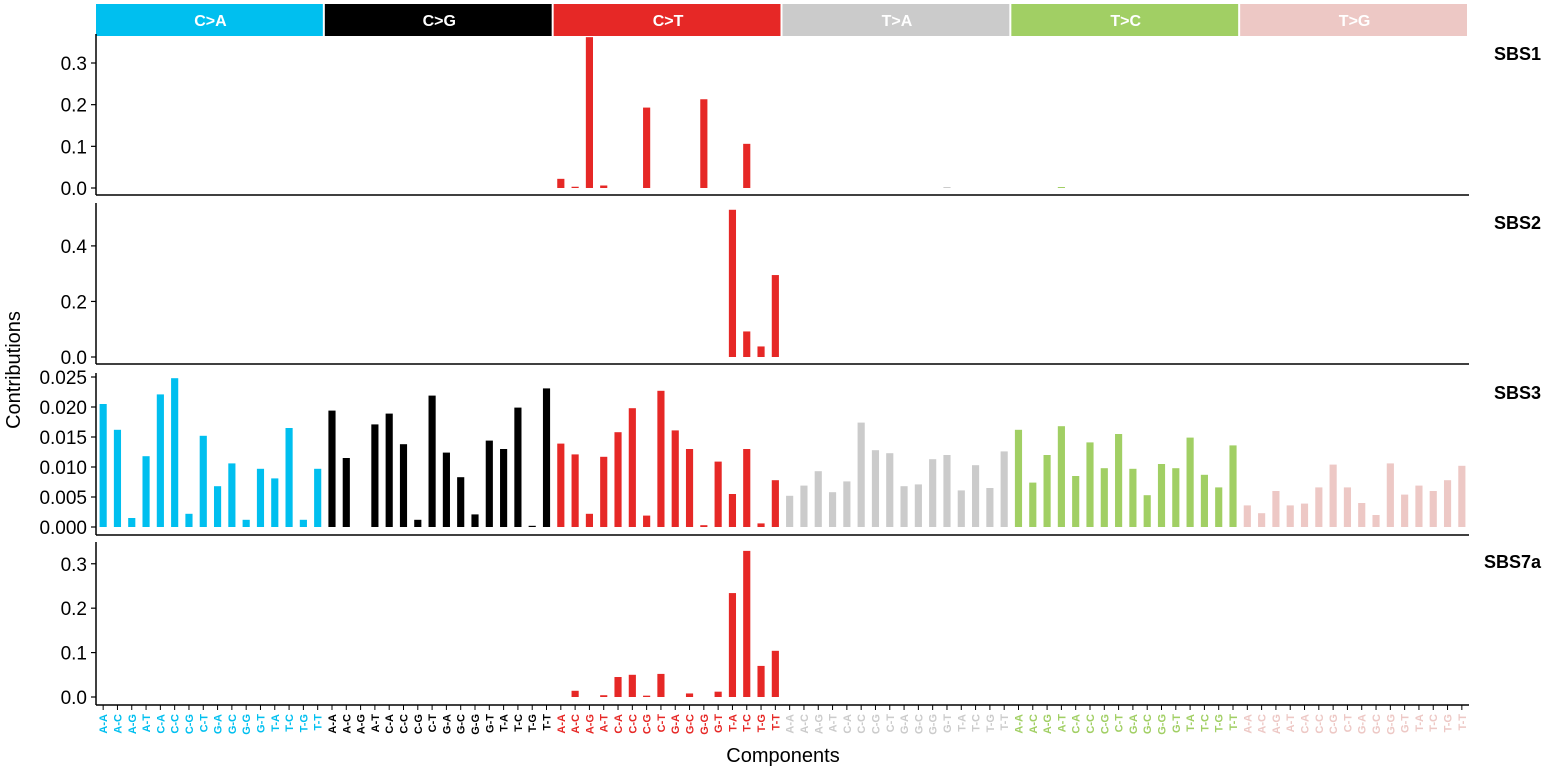 Image resolution: width=1550 pixels, height=773 pixels. Describe the element at coordinates (897, 21) in the screenshot. I see `group-label-3: T>A` at that location.